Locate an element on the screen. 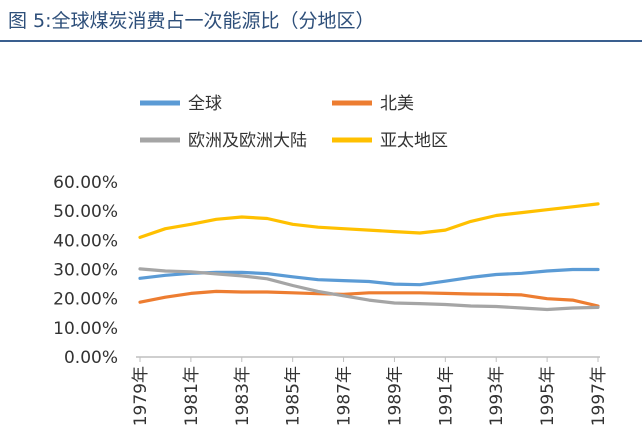  legend-label: 北美 is located at coordinates (397, 104).